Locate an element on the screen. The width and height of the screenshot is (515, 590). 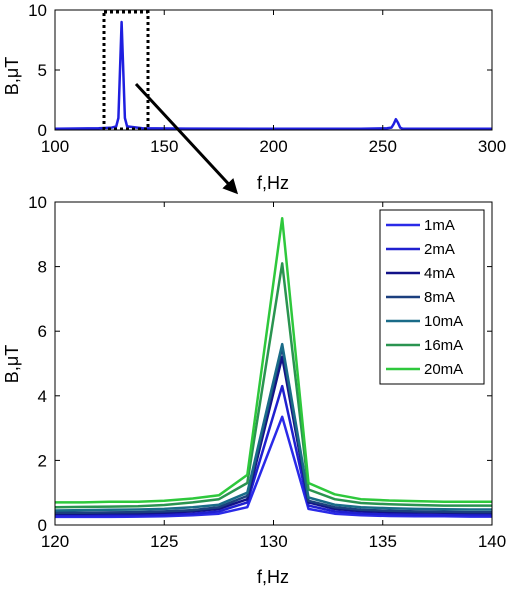
zoom-x-tick-label: 140 is located at coordinates (492, 541).